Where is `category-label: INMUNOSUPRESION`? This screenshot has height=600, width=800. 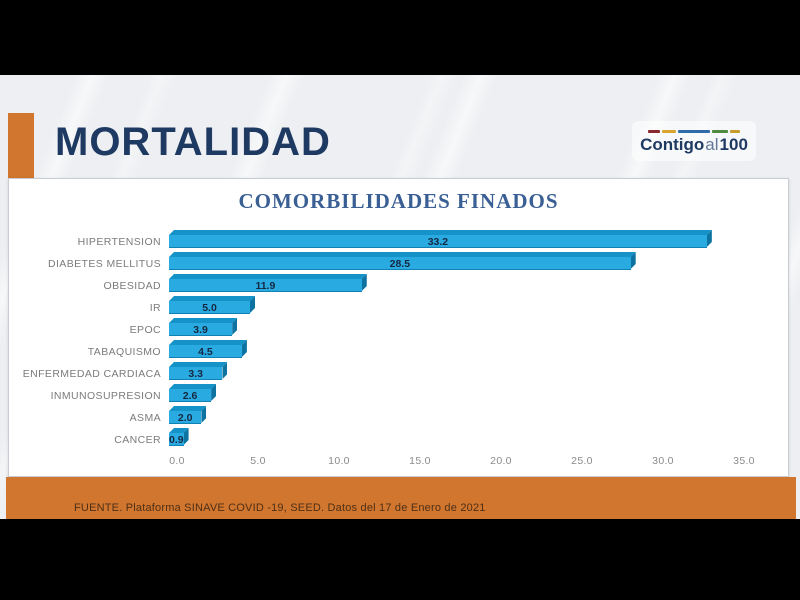 category-label: INMUNOSUPRESION is located at coordinates (105, 396).